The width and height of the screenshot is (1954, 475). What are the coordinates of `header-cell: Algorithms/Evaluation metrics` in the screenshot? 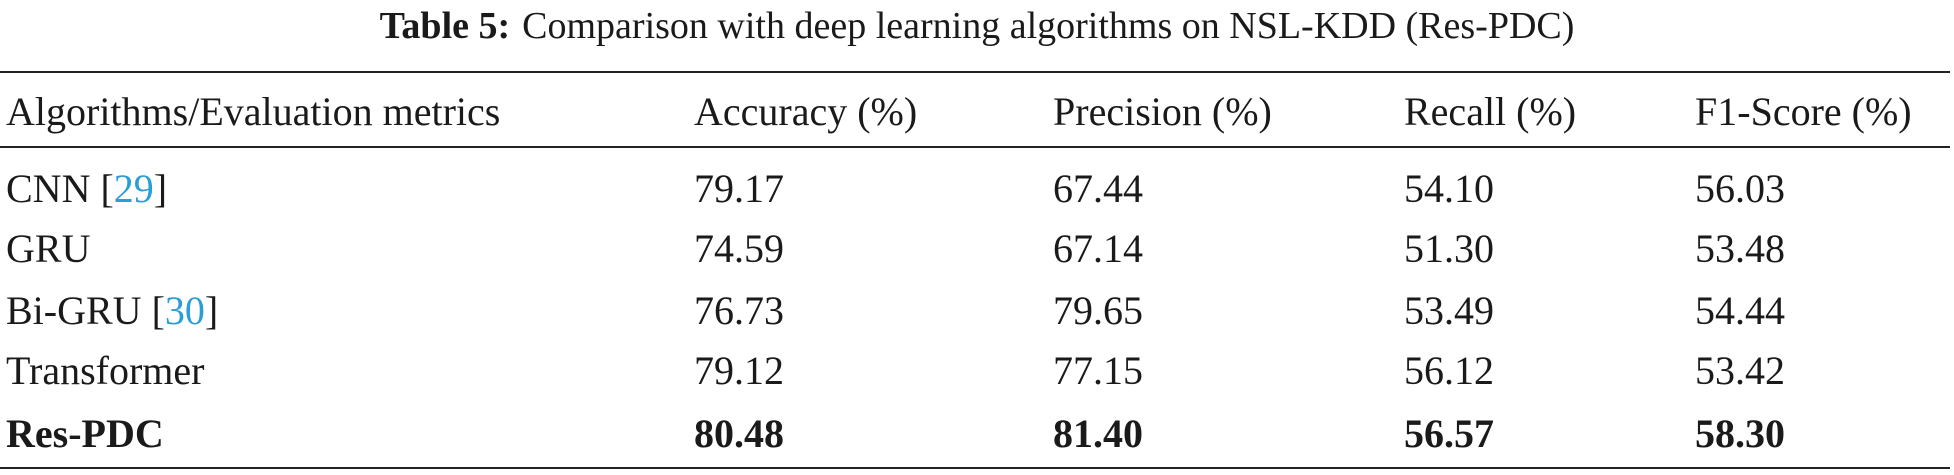 It's located at (253, 111).